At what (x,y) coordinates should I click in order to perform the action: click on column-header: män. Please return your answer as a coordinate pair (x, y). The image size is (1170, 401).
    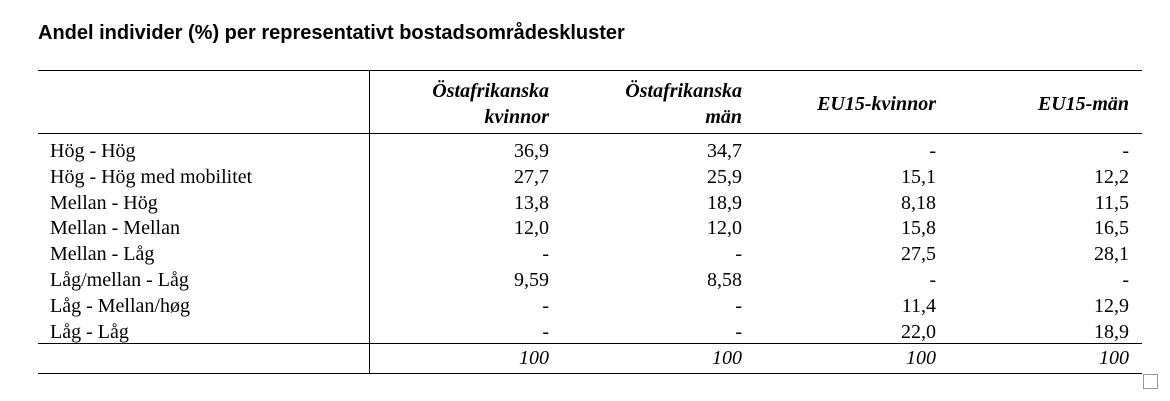
    Looking at the image, I should click on (723, 117).